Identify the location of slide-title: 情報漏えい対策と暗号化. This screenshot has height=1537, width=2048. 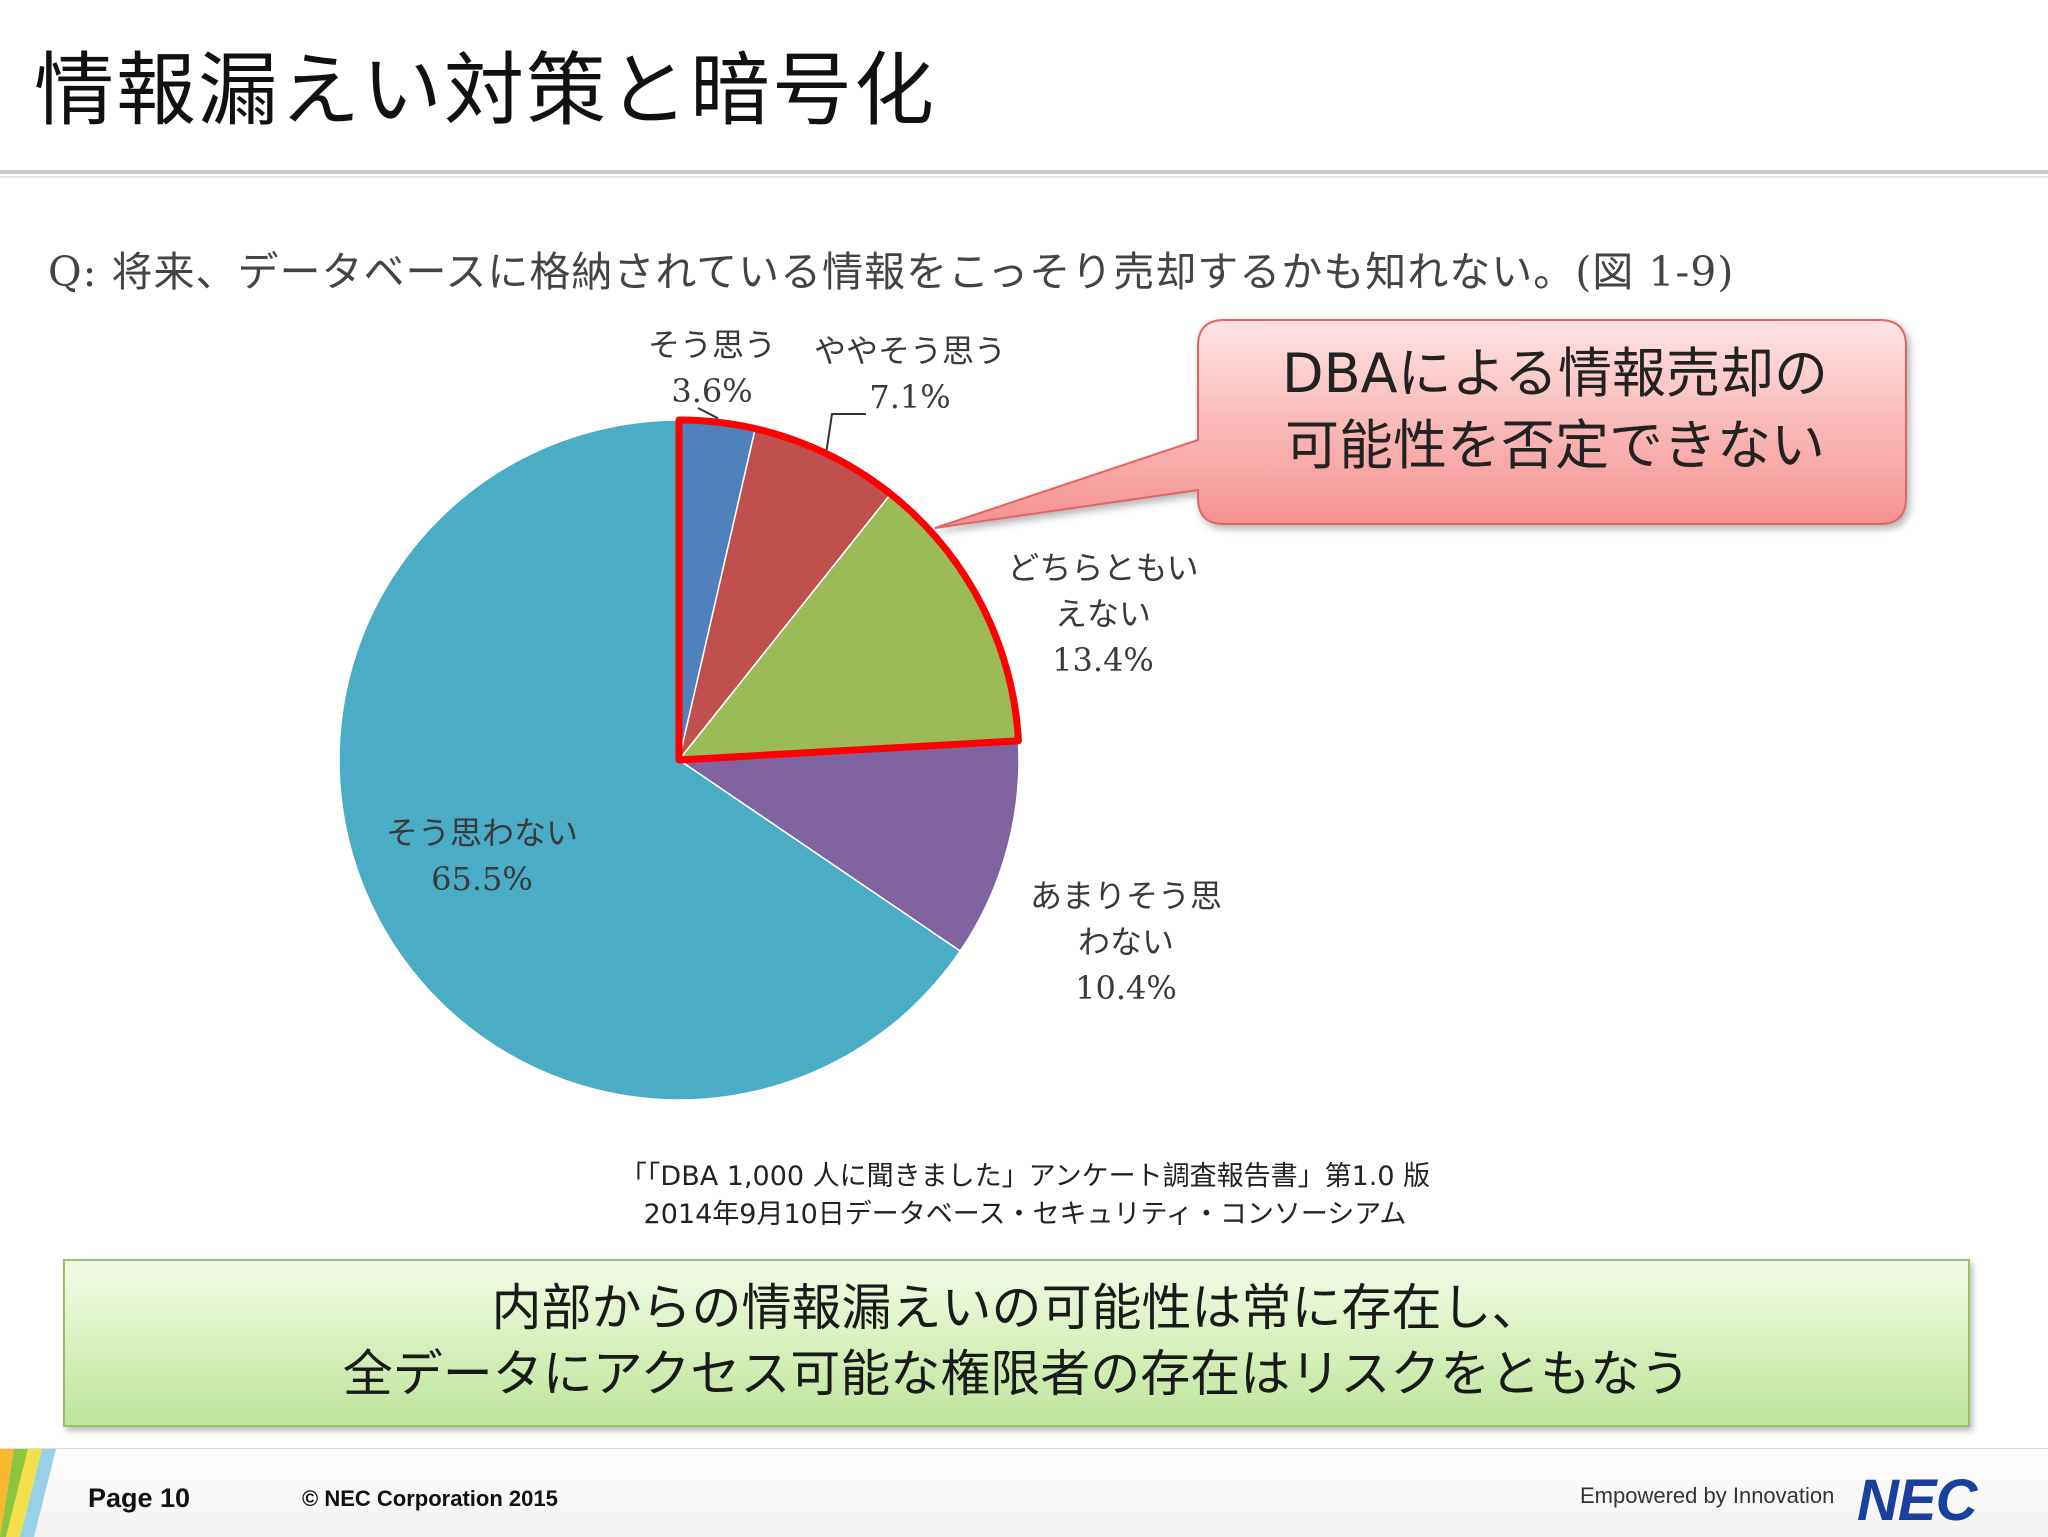
(485, 90).